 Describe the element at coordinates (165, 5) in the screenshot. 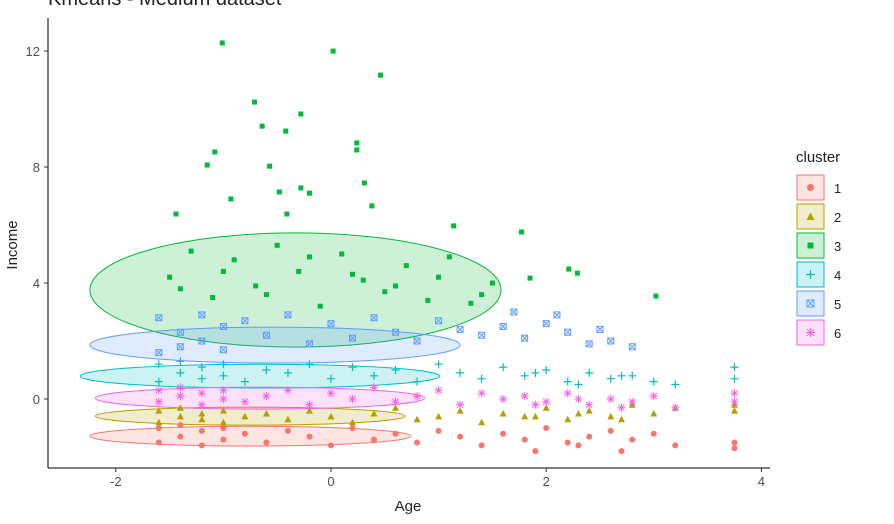

I see `chart-title: Kmeans - Medium dataset` at that location.